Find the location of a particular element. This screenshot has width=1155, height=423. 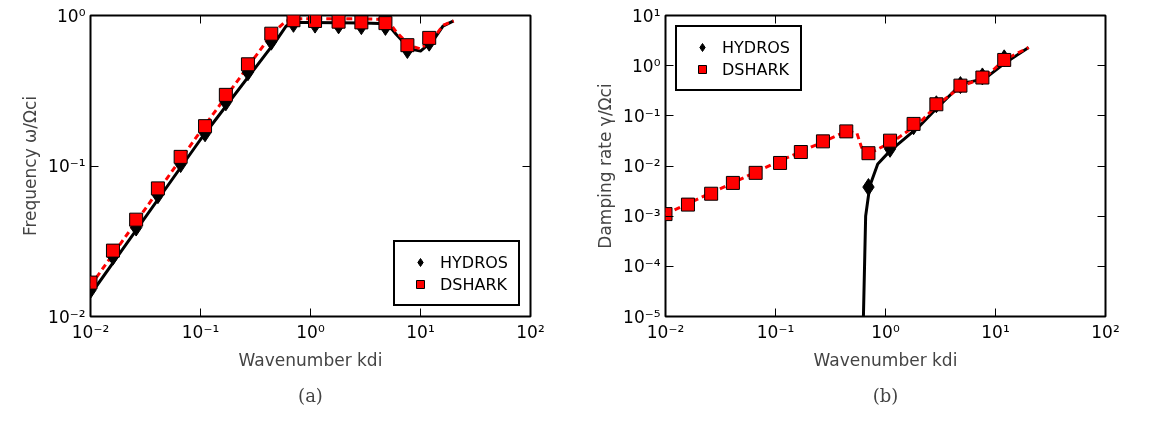

y-tick-label: 10¹ is located at coordinates (646, 15).